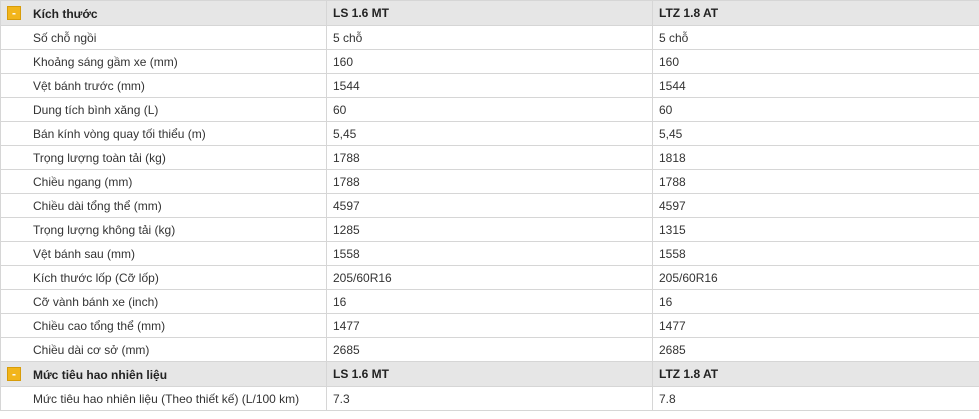  I want to click on spec-value-ls: 1558, so click(489, 253).